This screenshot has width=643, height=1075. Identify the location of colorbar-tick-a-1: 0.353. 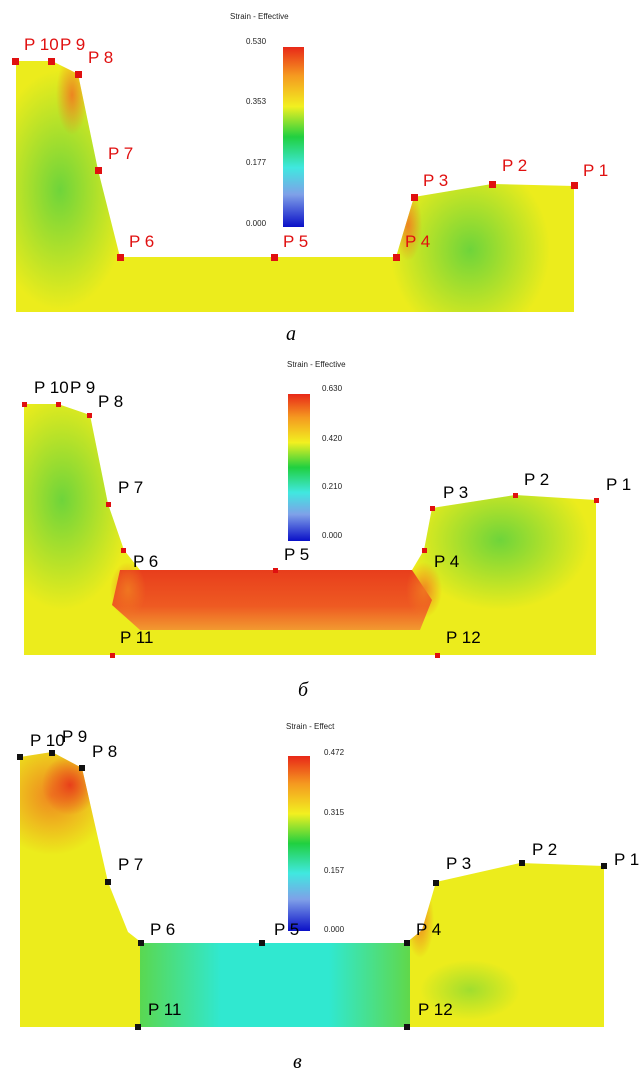
(256, 101).